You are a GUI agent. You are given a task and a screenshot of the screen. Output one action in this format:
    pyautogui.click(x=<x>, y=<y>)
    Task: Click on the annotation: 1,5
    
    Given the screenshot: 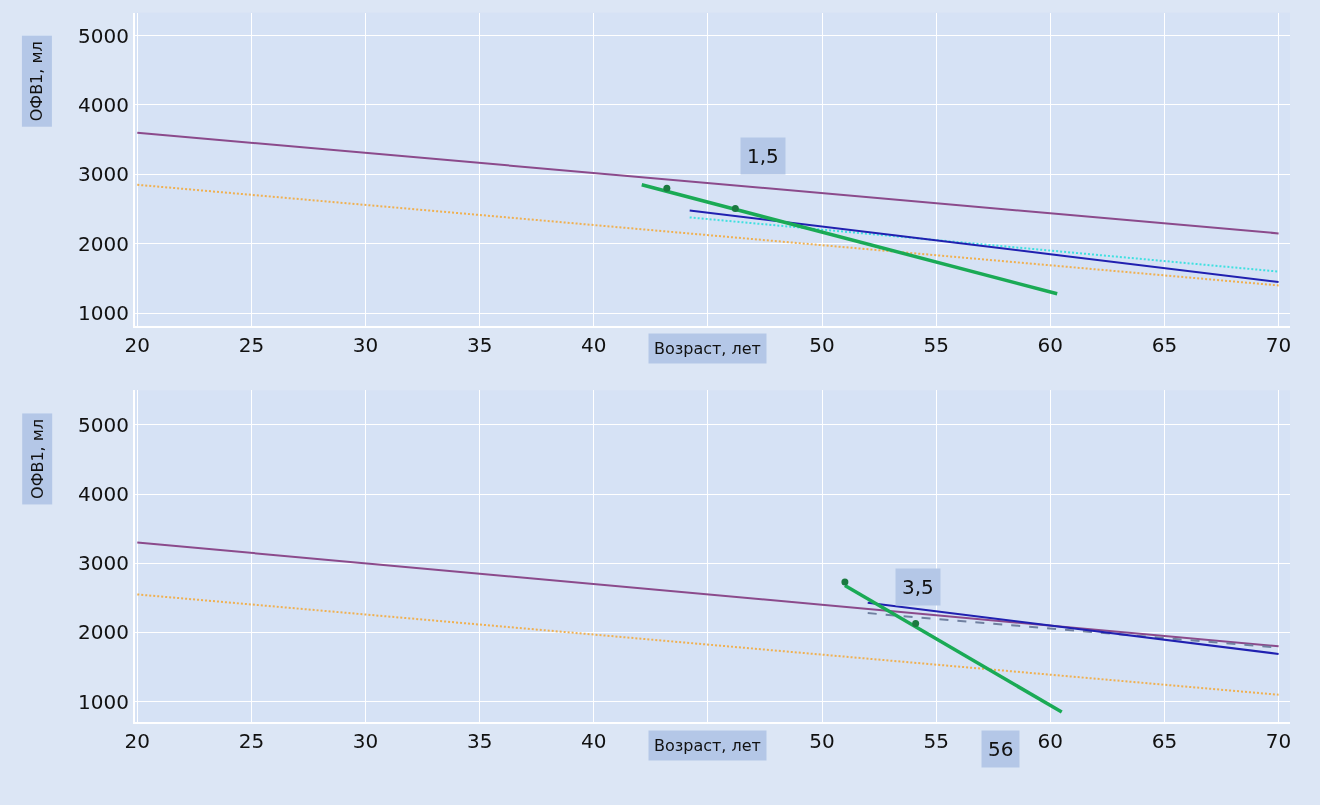 What is the action you would take?
    pyautogui.click(x=763, y=156)
    